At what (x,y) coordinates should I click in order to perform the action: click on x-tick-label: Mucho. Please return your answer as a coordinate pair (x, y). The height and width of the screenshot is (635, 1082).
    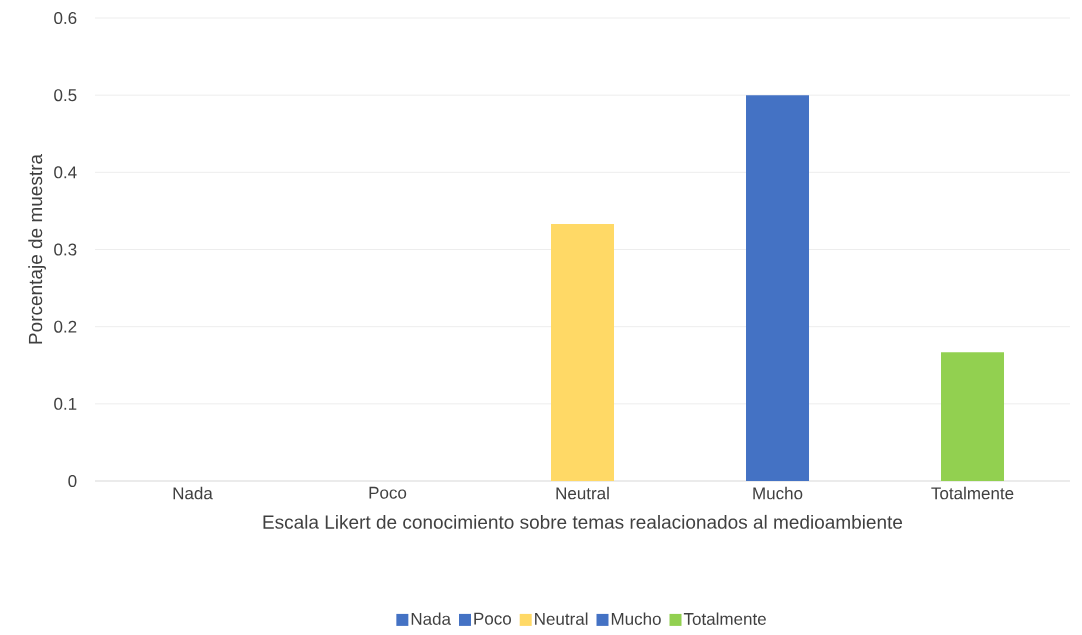
    Looking at the image, I should click on (778, 493).